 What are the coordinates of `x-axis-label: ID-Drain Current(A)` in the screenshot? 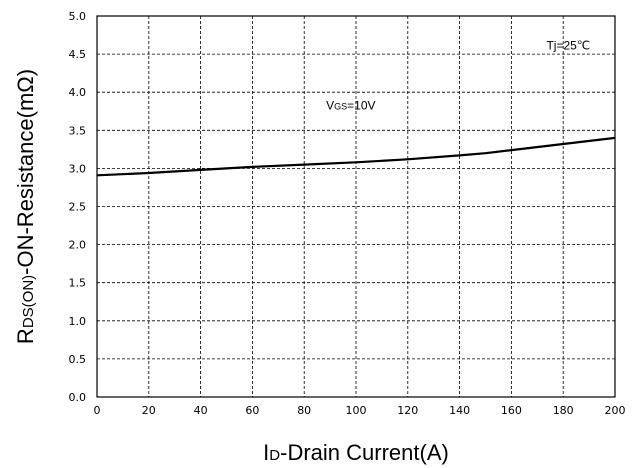 It's located at (356, 452).